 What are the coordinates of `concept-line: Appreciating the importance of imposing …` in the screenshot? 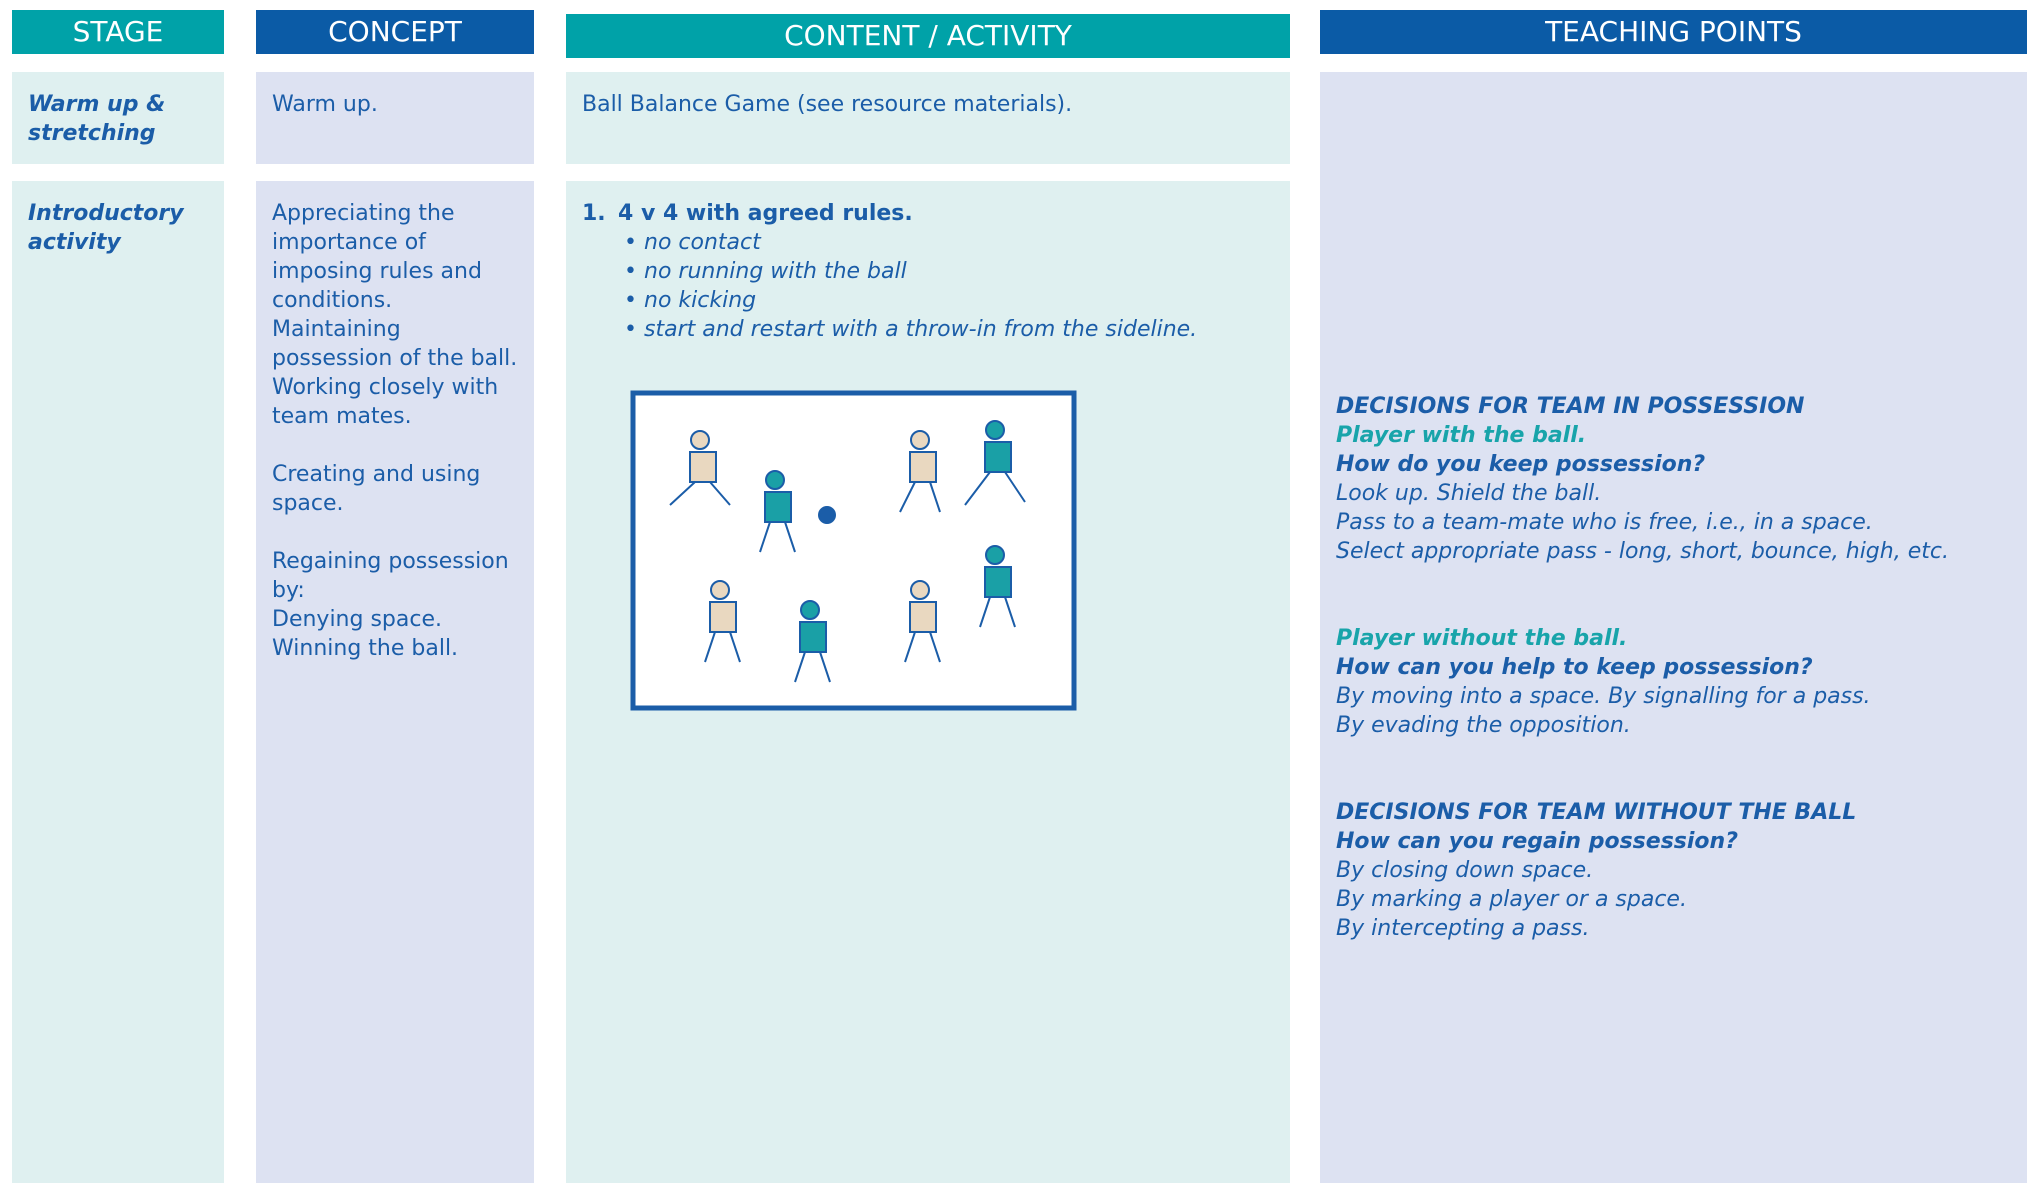 It's located at (377, 257).